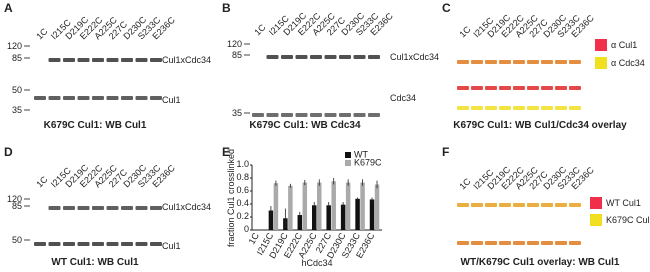  Describe the element at coordinates (8, 8) in the screenshot. I see `panel-label: A` at that location.